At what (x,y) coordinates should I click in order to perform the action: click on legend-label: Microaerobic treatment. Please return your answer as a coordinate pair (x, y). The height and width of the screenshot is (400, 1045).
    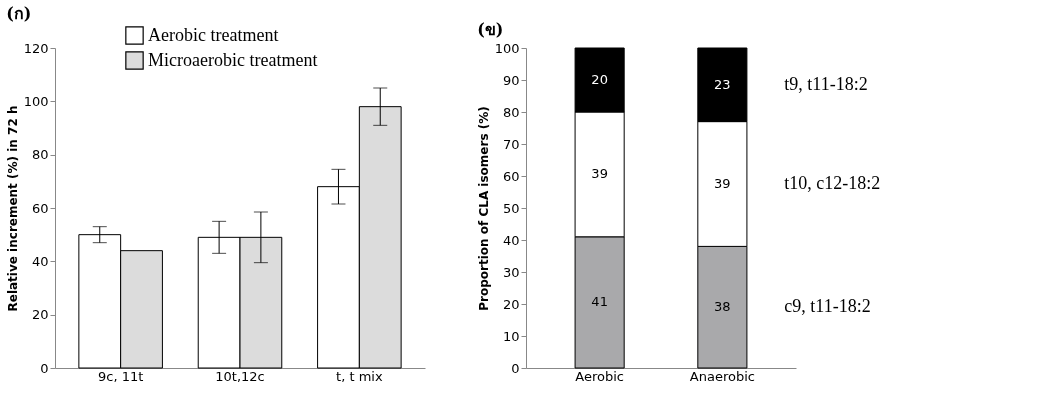
    Looking at the image, I should click on (233, 59).